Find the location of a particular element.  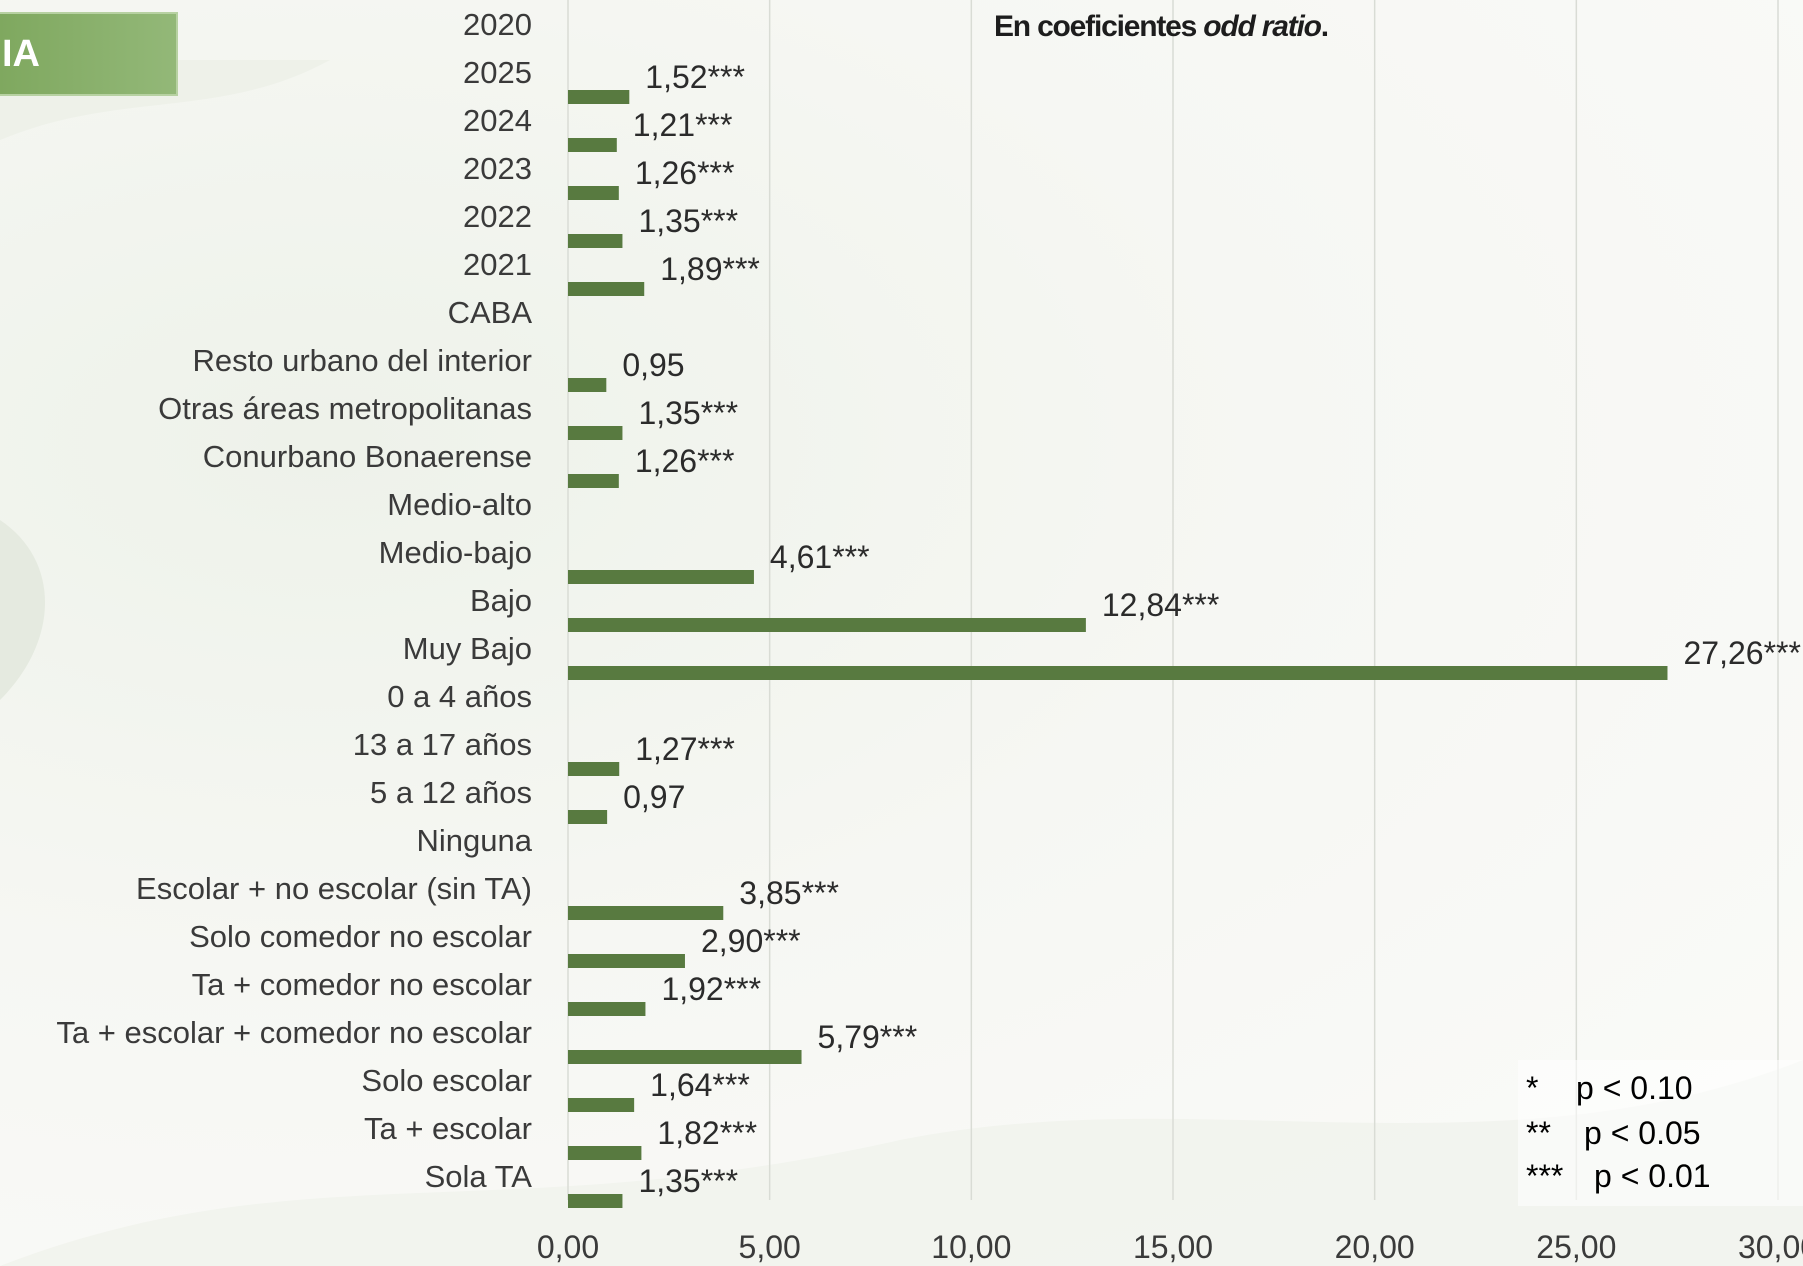

legend-text: p < 0.10 is located at coordinates (1634, 1088).